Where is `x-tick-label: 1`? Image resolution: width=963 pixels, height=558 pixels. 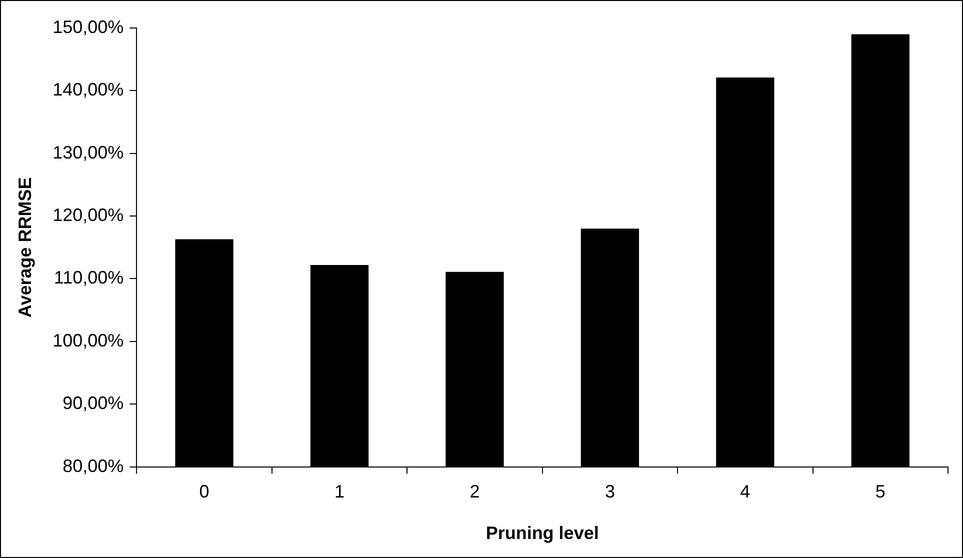 x-tick-label: 1 is located at coordinates (339, 492).